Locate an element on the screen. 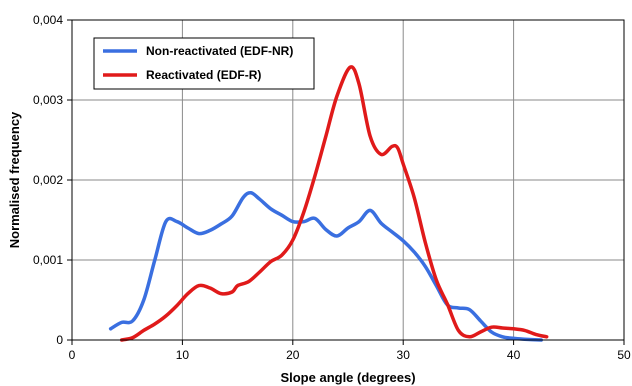 The height and width of the screenshot is (386, 632). x-tick-label: 10 is located at coordinates (183, 355).